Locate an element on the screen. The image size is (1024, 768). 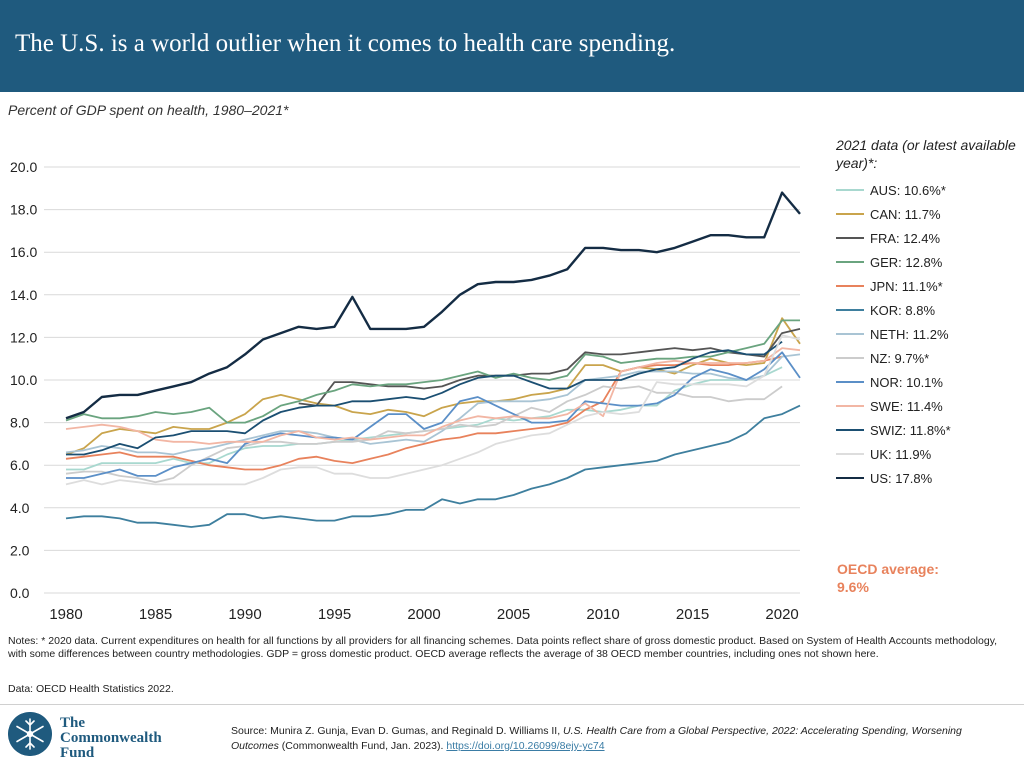
legend-item-uk: UK: 11.9% is located at coordinates (926, 454).